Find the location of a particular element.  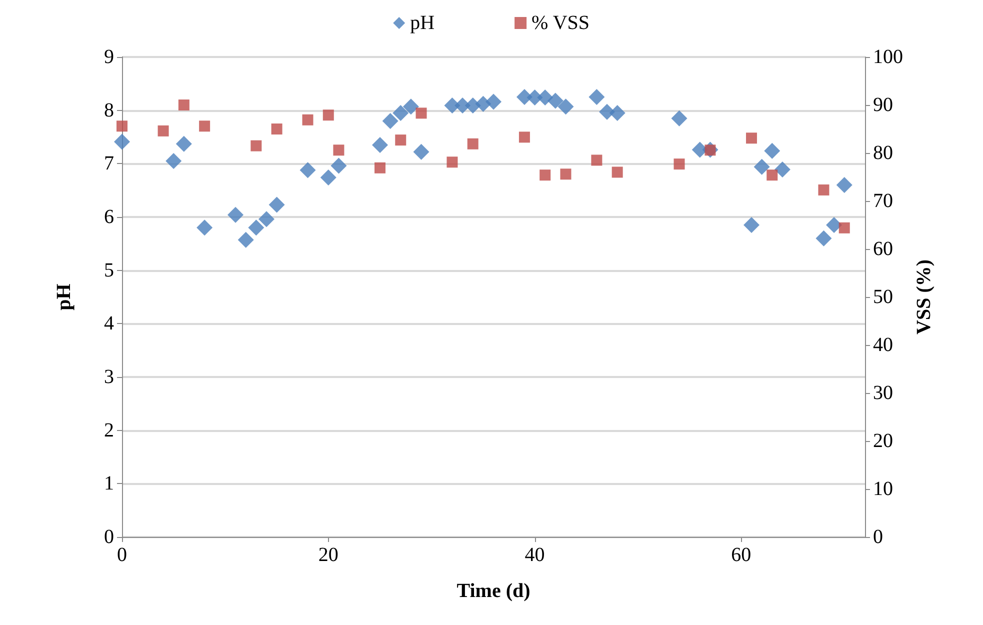

y2-tick-label: 50 is located at coordinates (883, 297).